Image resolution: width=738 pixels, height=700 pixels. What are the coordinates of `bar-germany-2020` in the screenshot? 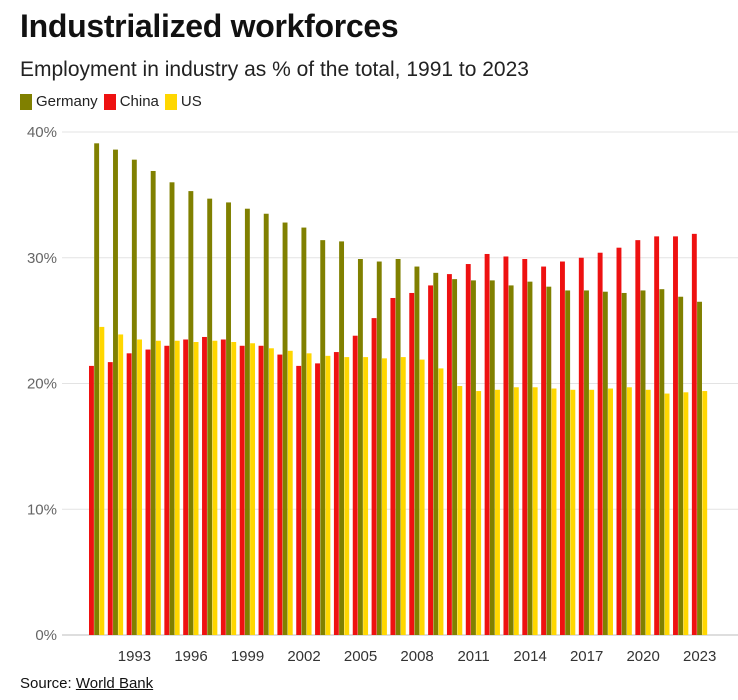 It's located at (643, 462).